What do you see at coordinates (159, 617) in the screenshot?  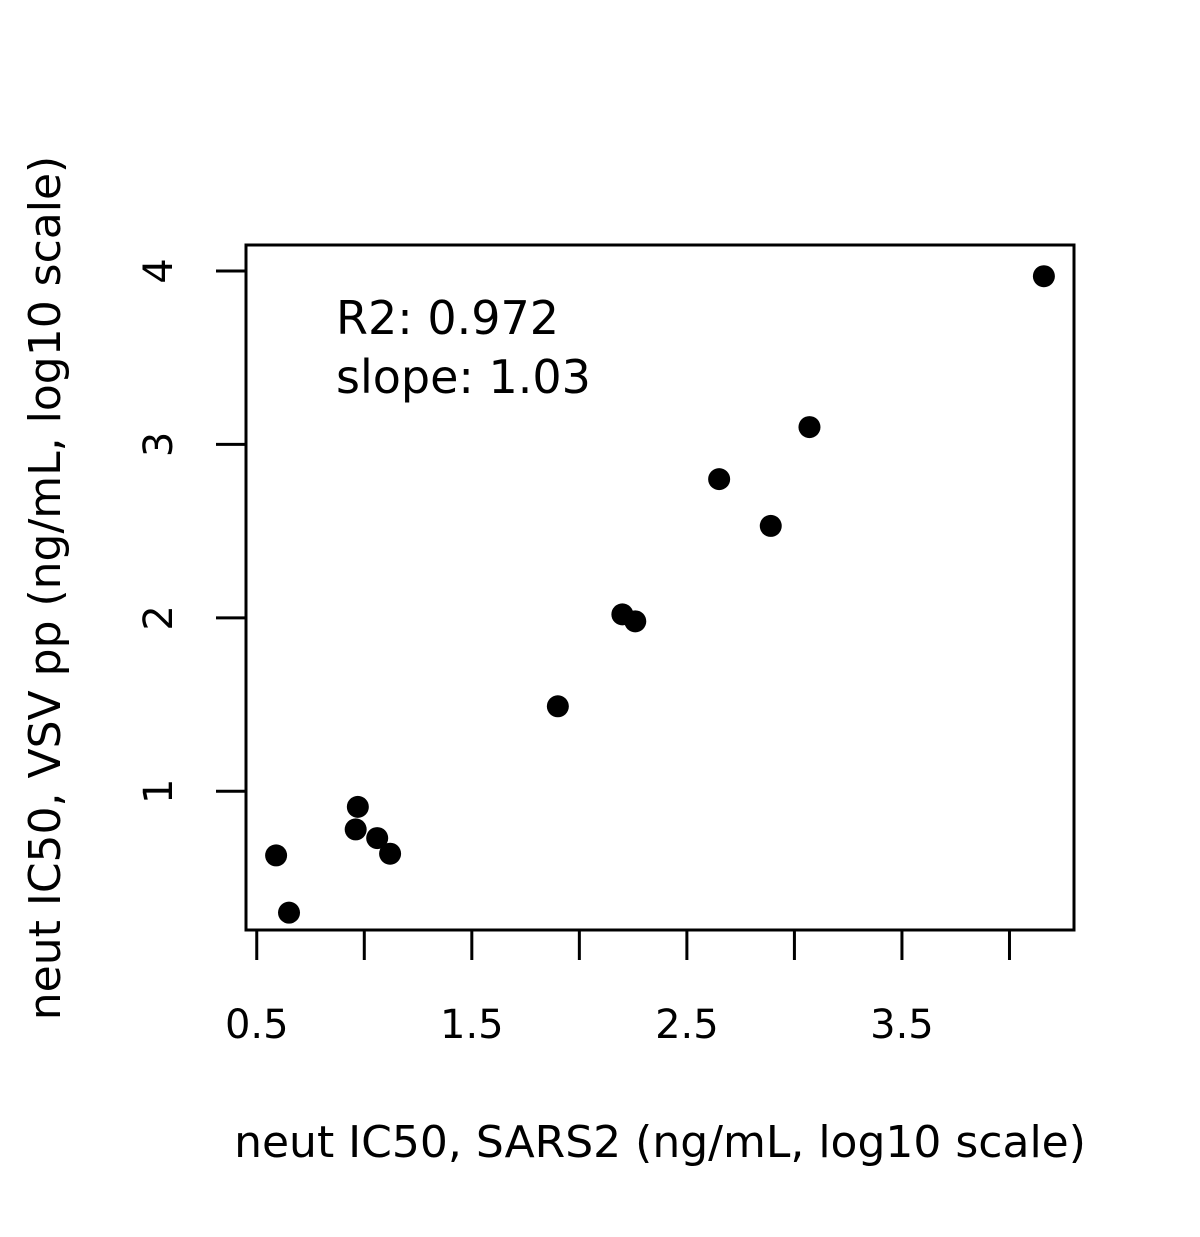 I see `y-tick-label: 2` at bounding box center [159, 617].